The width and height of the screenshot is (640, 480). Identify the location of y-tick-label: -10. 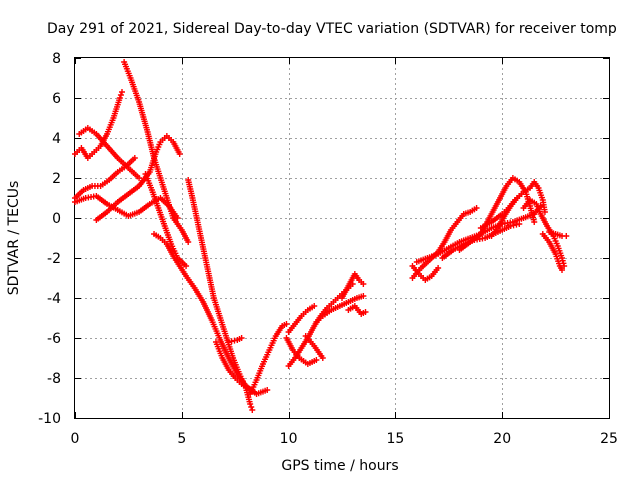
(49, 419).